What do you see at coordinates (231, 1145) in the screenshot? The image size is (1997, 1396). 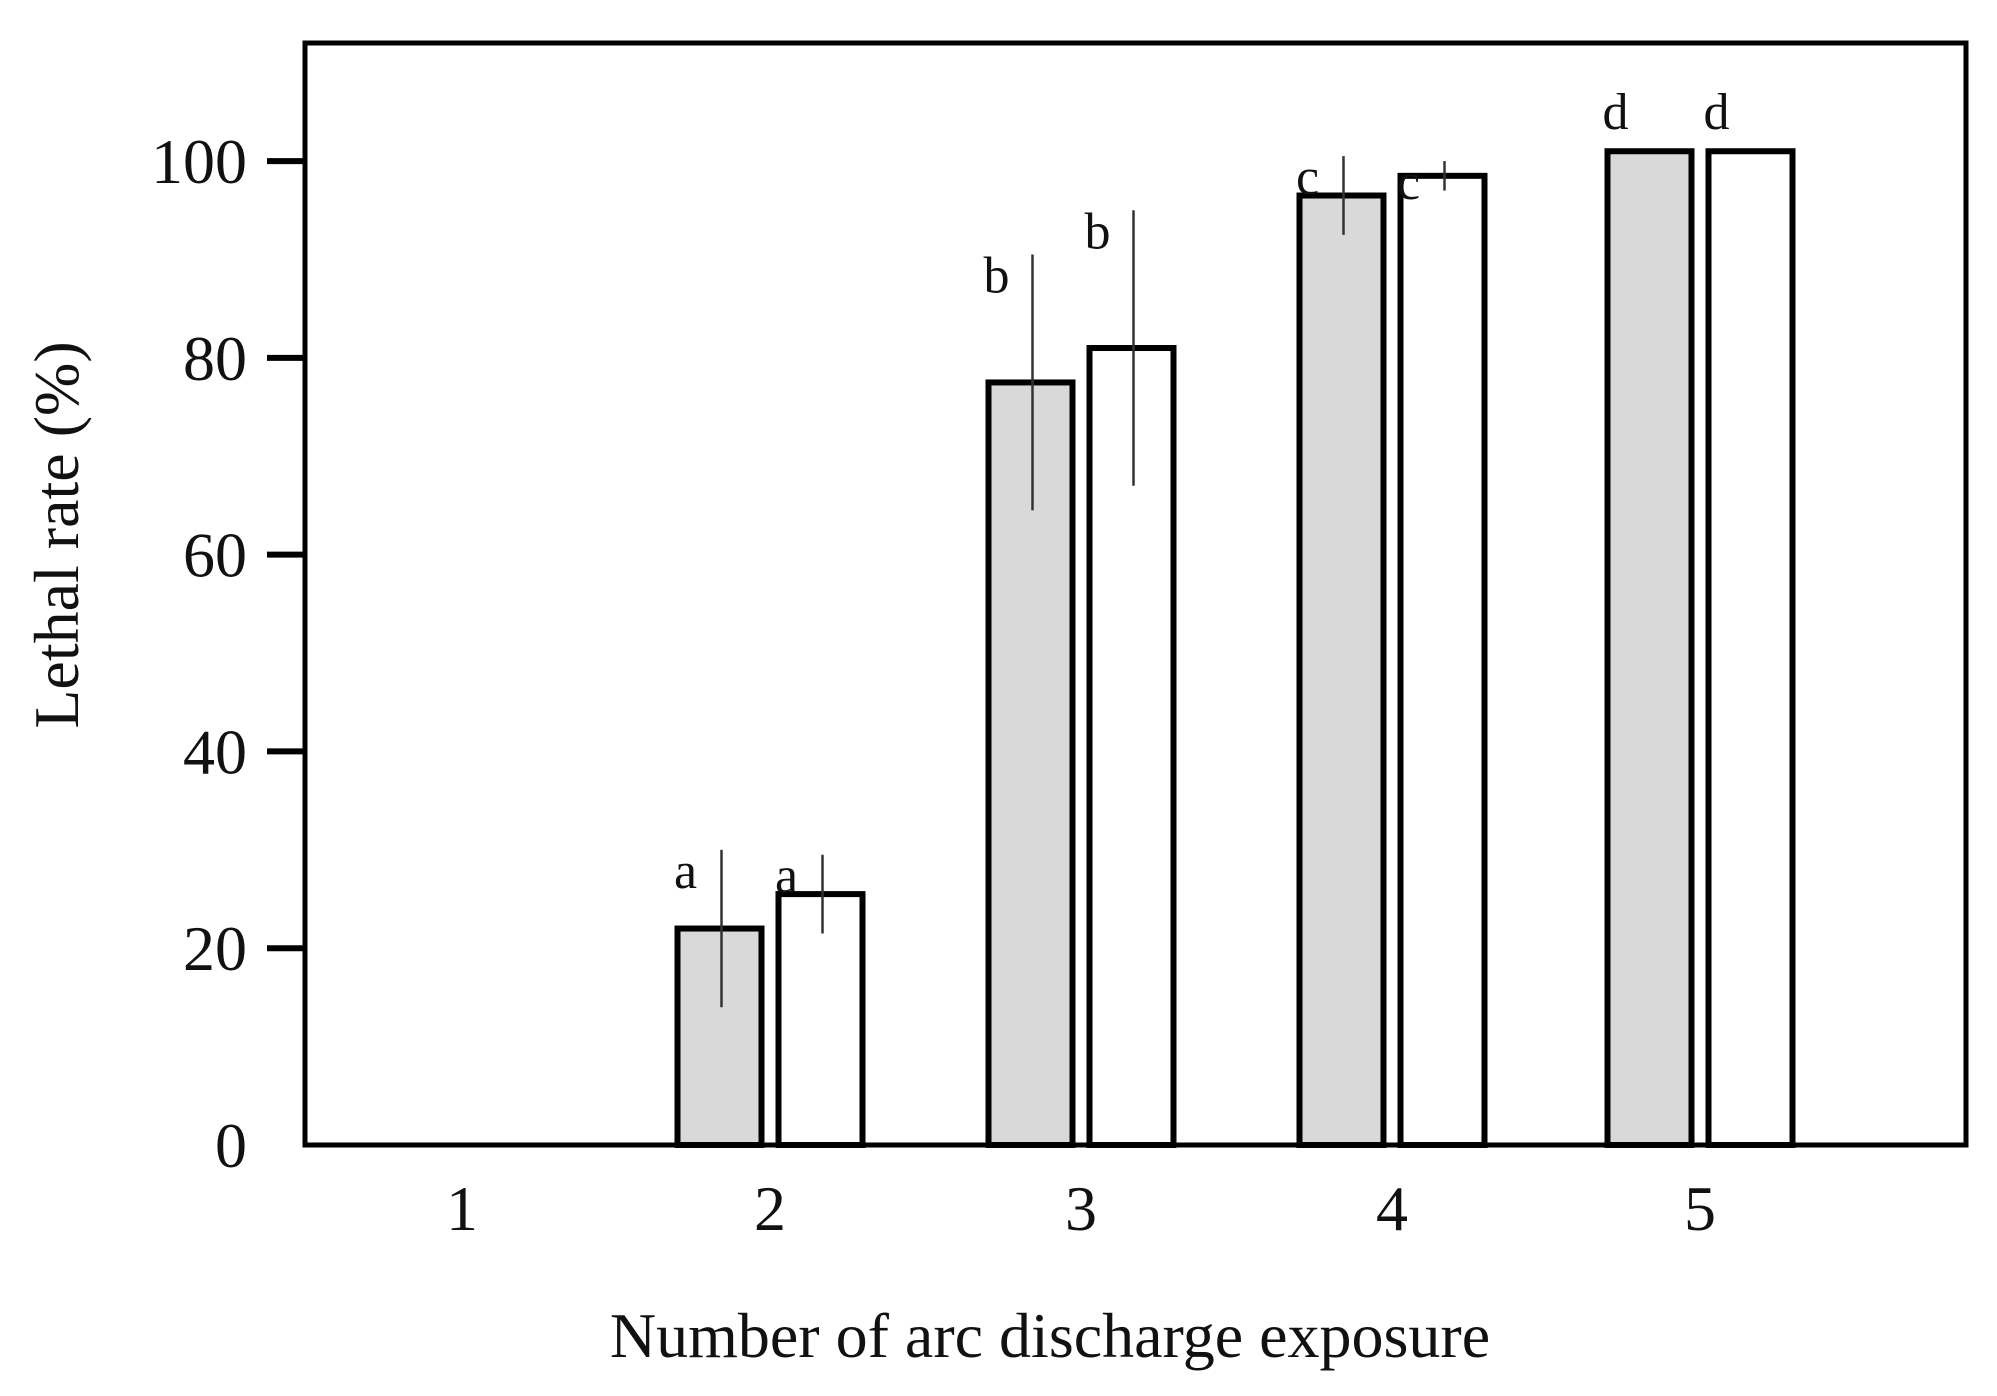 I see `y-tick-label: 0` at bounding box center [231, 1145].